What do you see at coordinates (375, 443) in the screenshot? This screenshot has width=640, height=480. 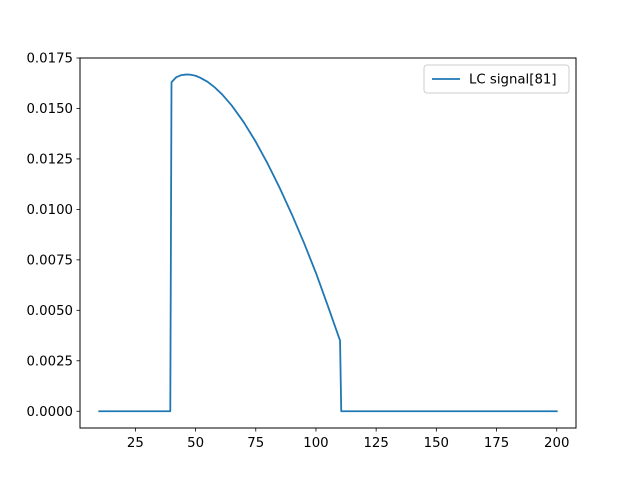 I see `x-tick-label: 125` at bounding box center [375, 443].